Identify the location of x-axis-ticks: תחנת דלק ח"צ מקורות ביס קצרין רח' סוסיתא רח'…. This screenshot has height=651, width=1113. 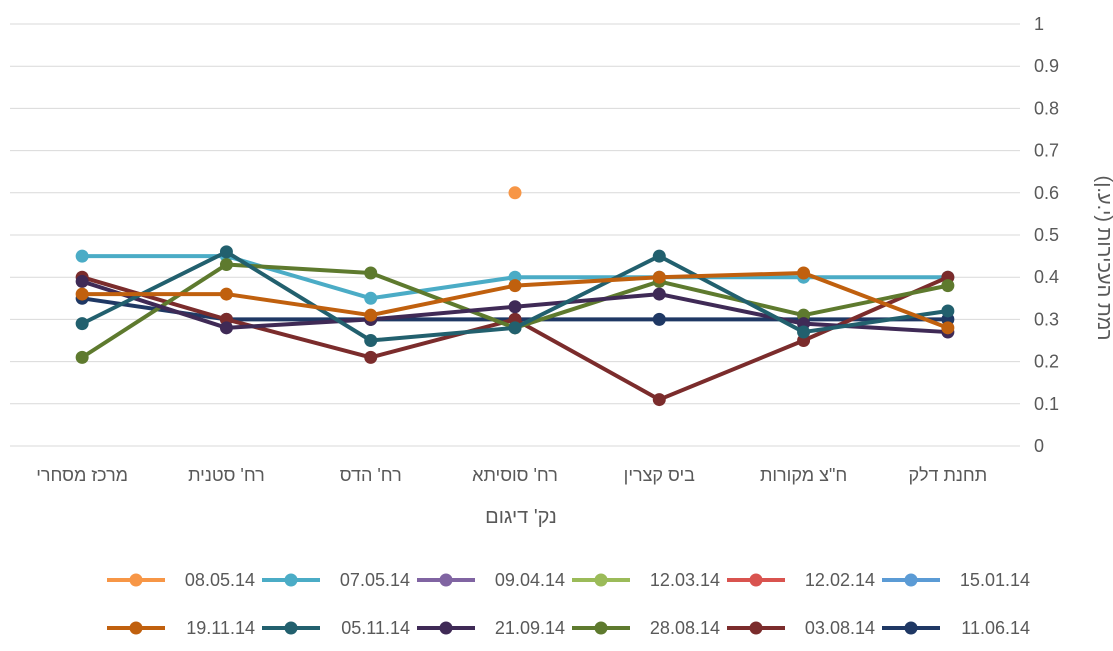
(511, 475).